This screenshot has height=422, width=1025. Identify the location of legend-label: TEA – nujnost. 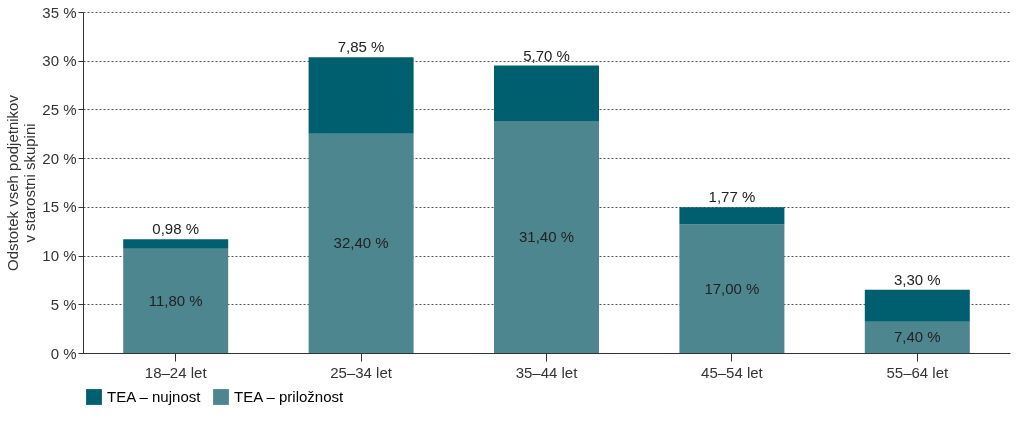
(154, 396).